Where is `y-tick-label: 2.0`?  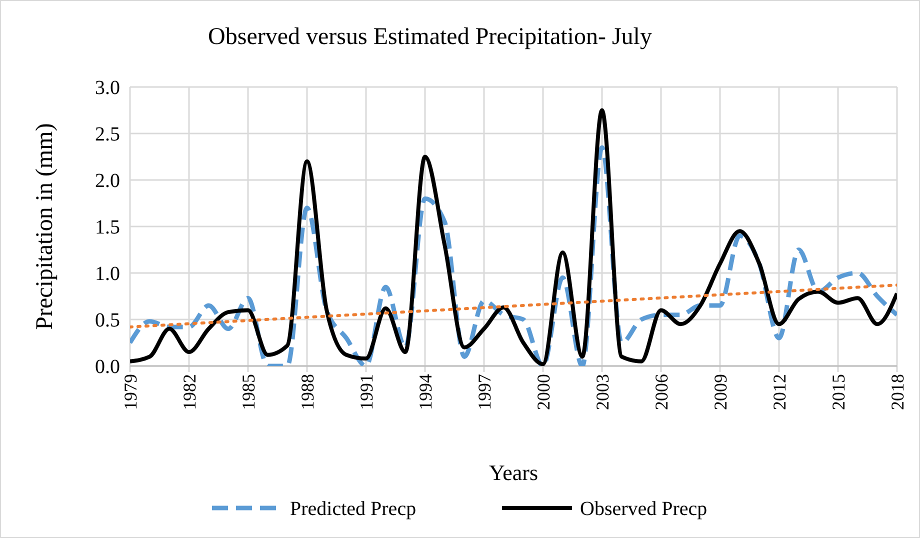 y-tick-label: 2.0 is located at coordinates (107, 181).